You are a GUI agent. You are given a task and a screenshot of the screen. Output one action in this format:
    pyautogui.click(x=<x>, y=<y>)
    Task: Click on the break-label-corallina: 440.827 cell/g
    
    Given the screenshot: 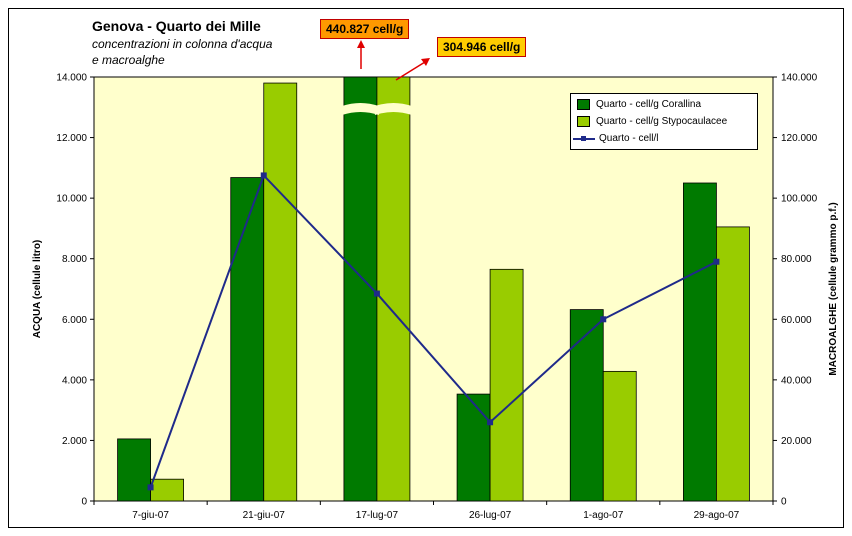 What is the action you would take?
    pyautogui.click(x=365, y=29)
    